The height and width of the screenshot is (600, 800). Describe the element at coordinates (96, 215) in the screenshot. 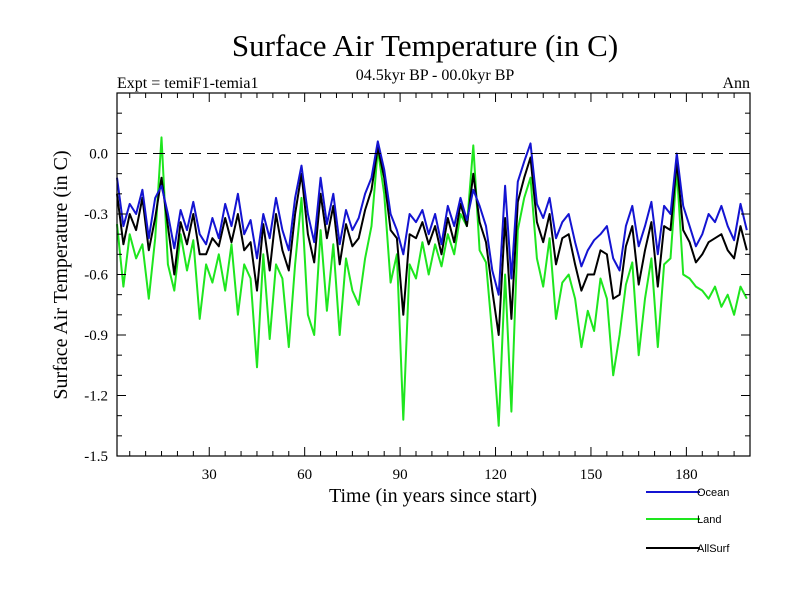

I see `y-tick-label: -0.3` at that location.